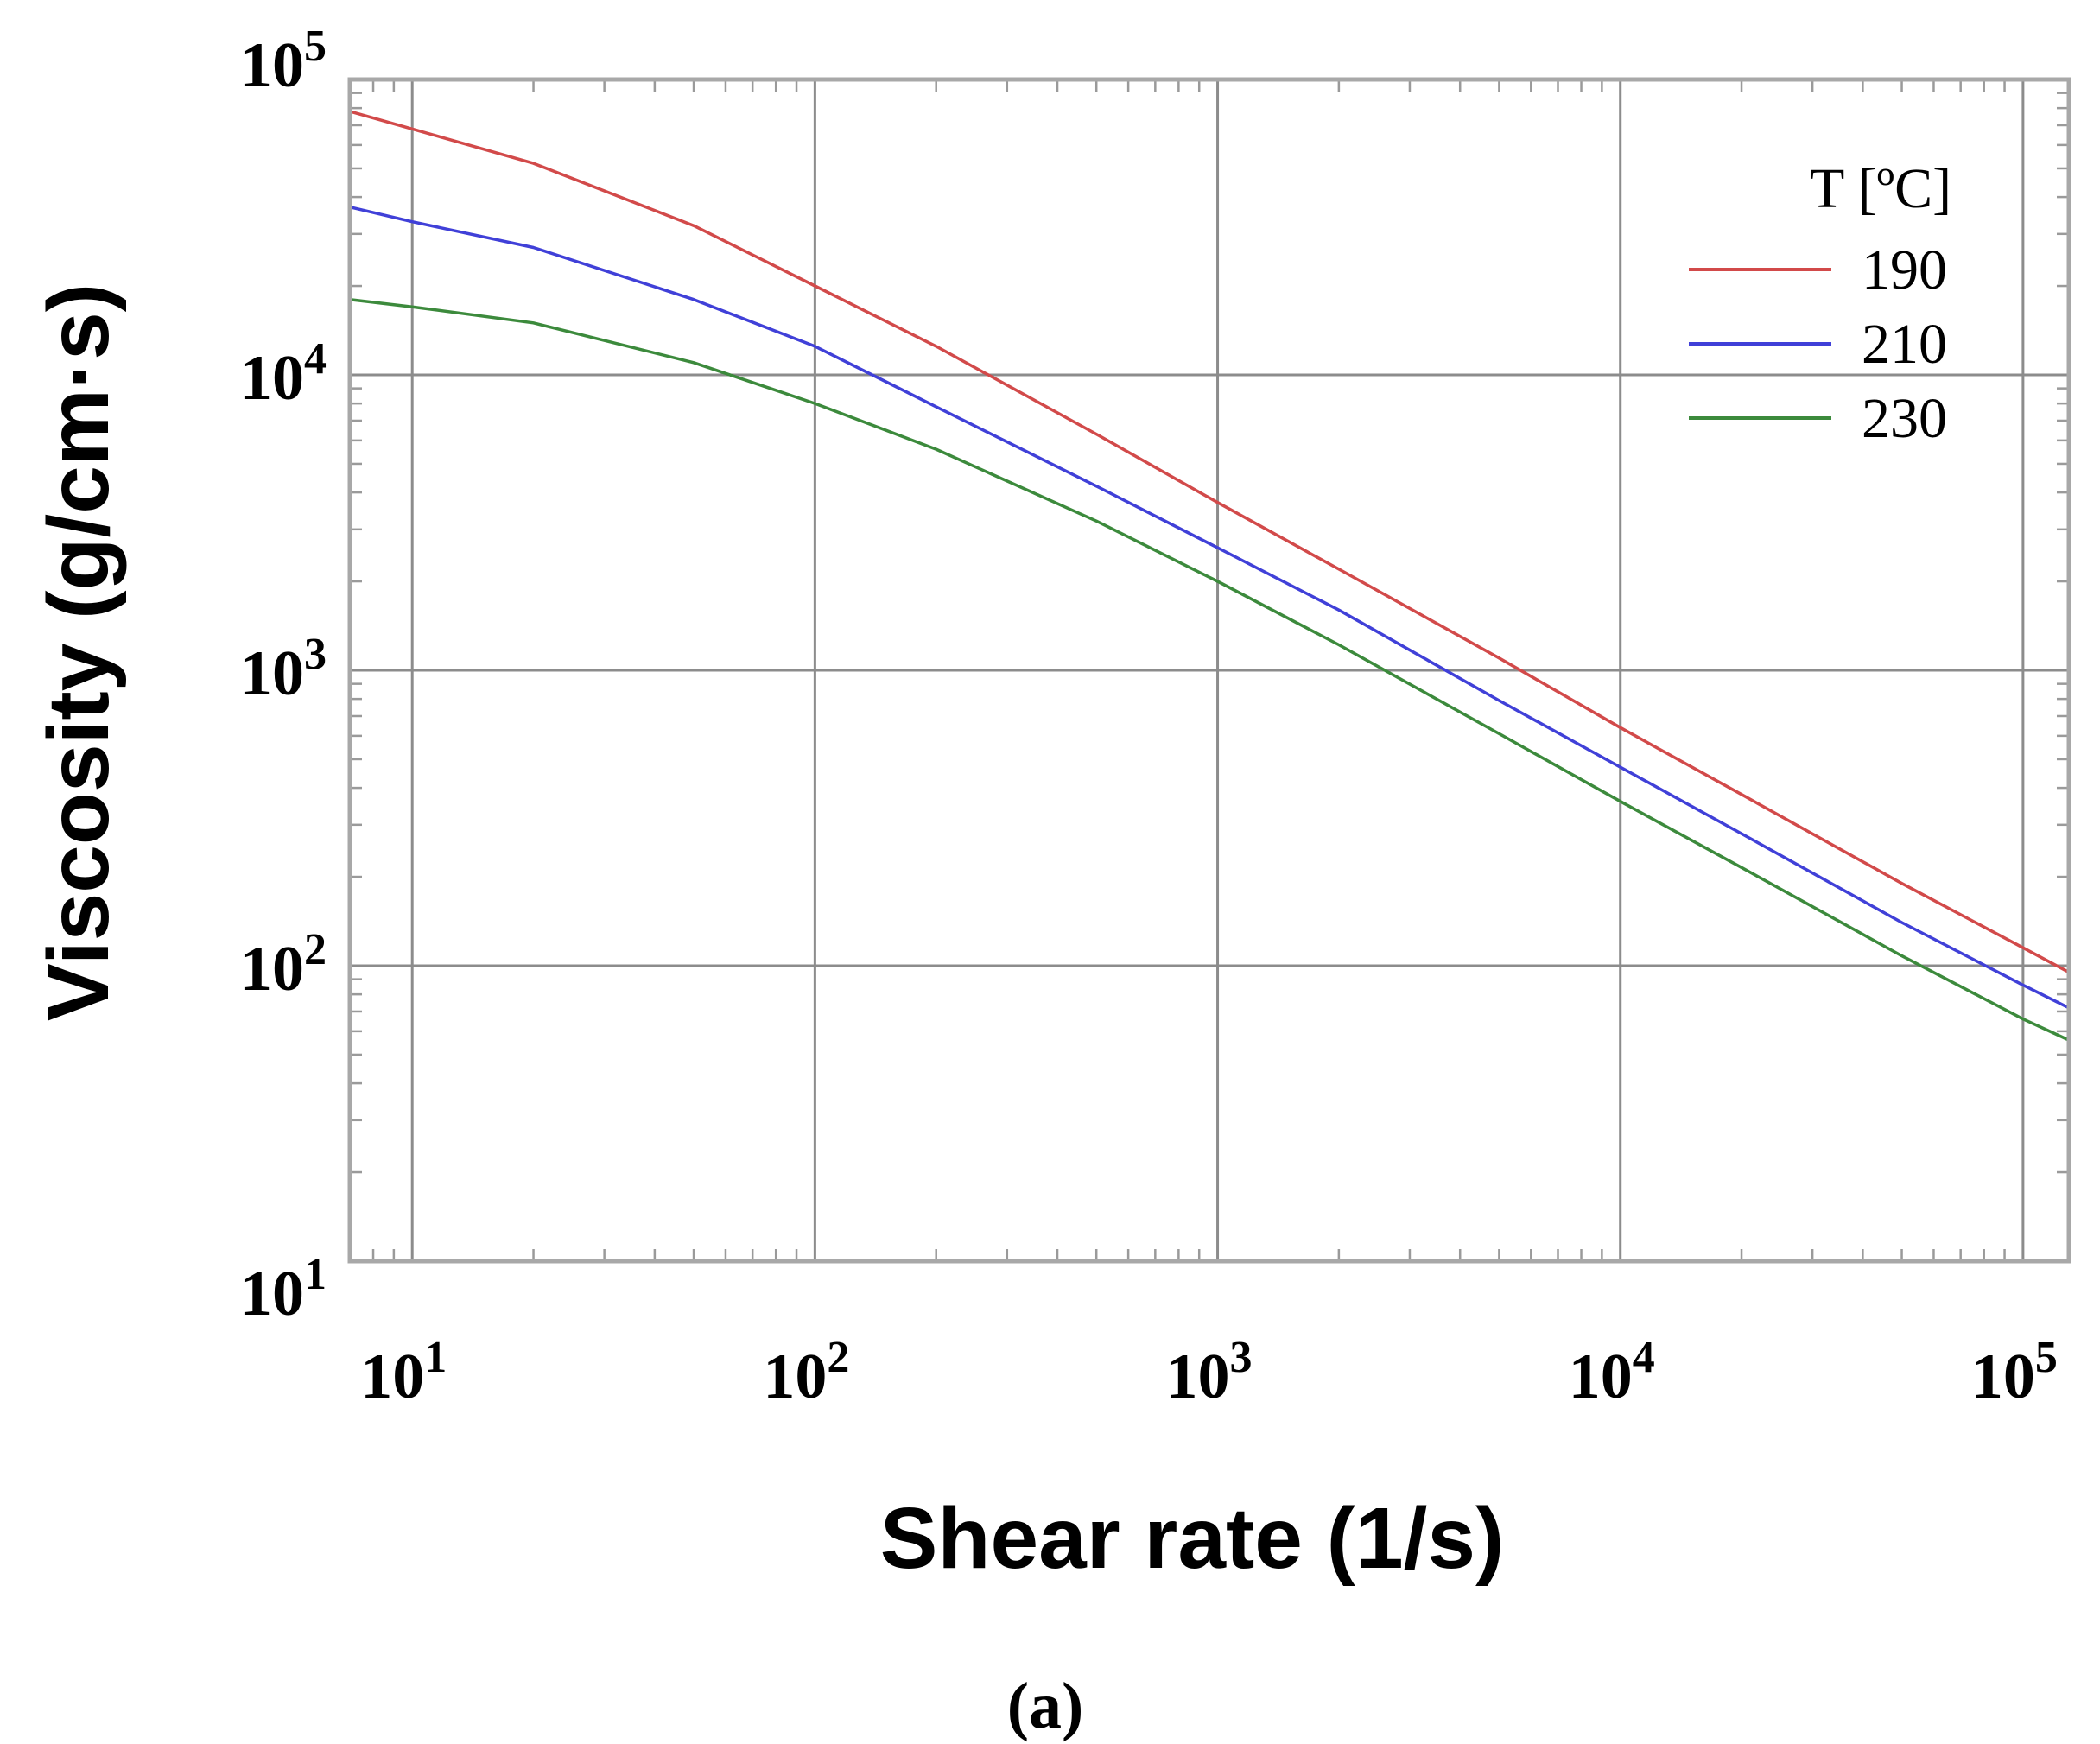  What do you see at coordinates (1904, 344) in the screenshot?
I see `legend-label-210: 210` at bounding box center [1904, 344].